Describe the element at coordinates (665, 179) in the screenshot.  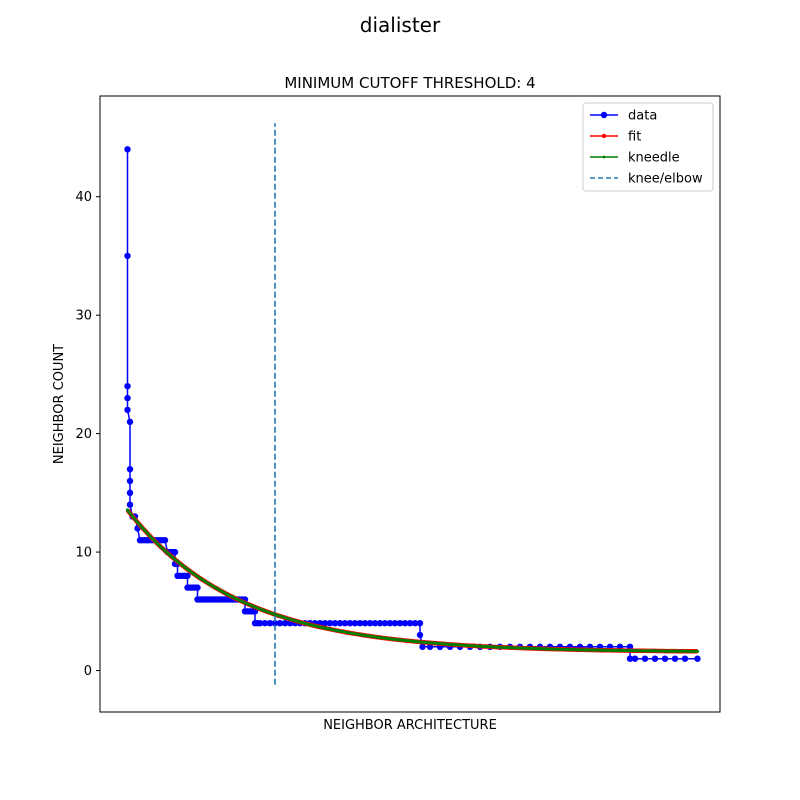
I see `legend-label: knee/elbow` at that location.